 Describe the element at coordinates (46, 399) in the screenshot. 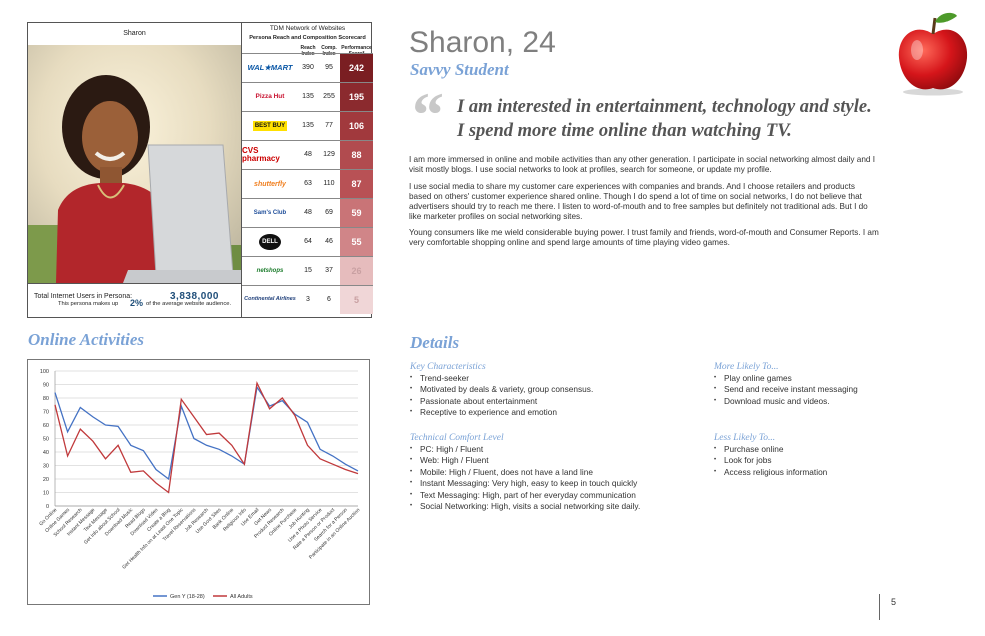

I see `y-tick-label: 80` at that location.